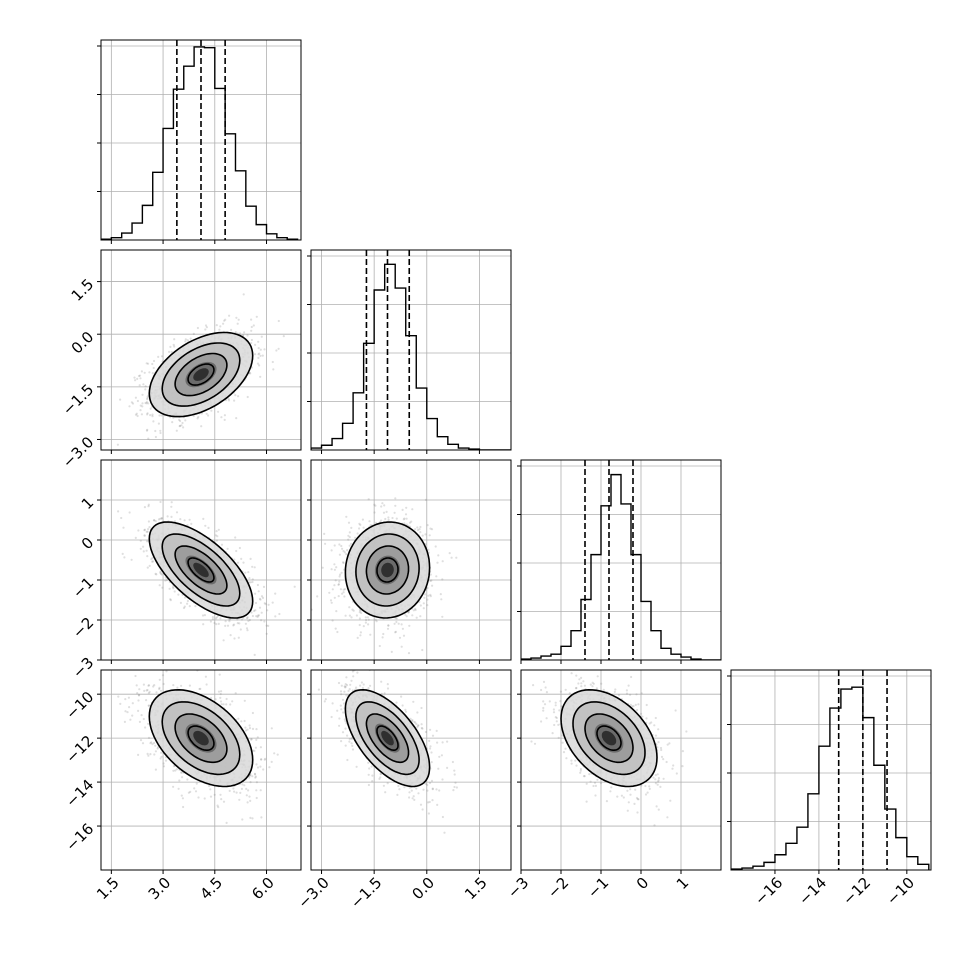 The height and width of the screenshot is (970, 970). I want to click on x-tick-label: 0, so click(642, 883).